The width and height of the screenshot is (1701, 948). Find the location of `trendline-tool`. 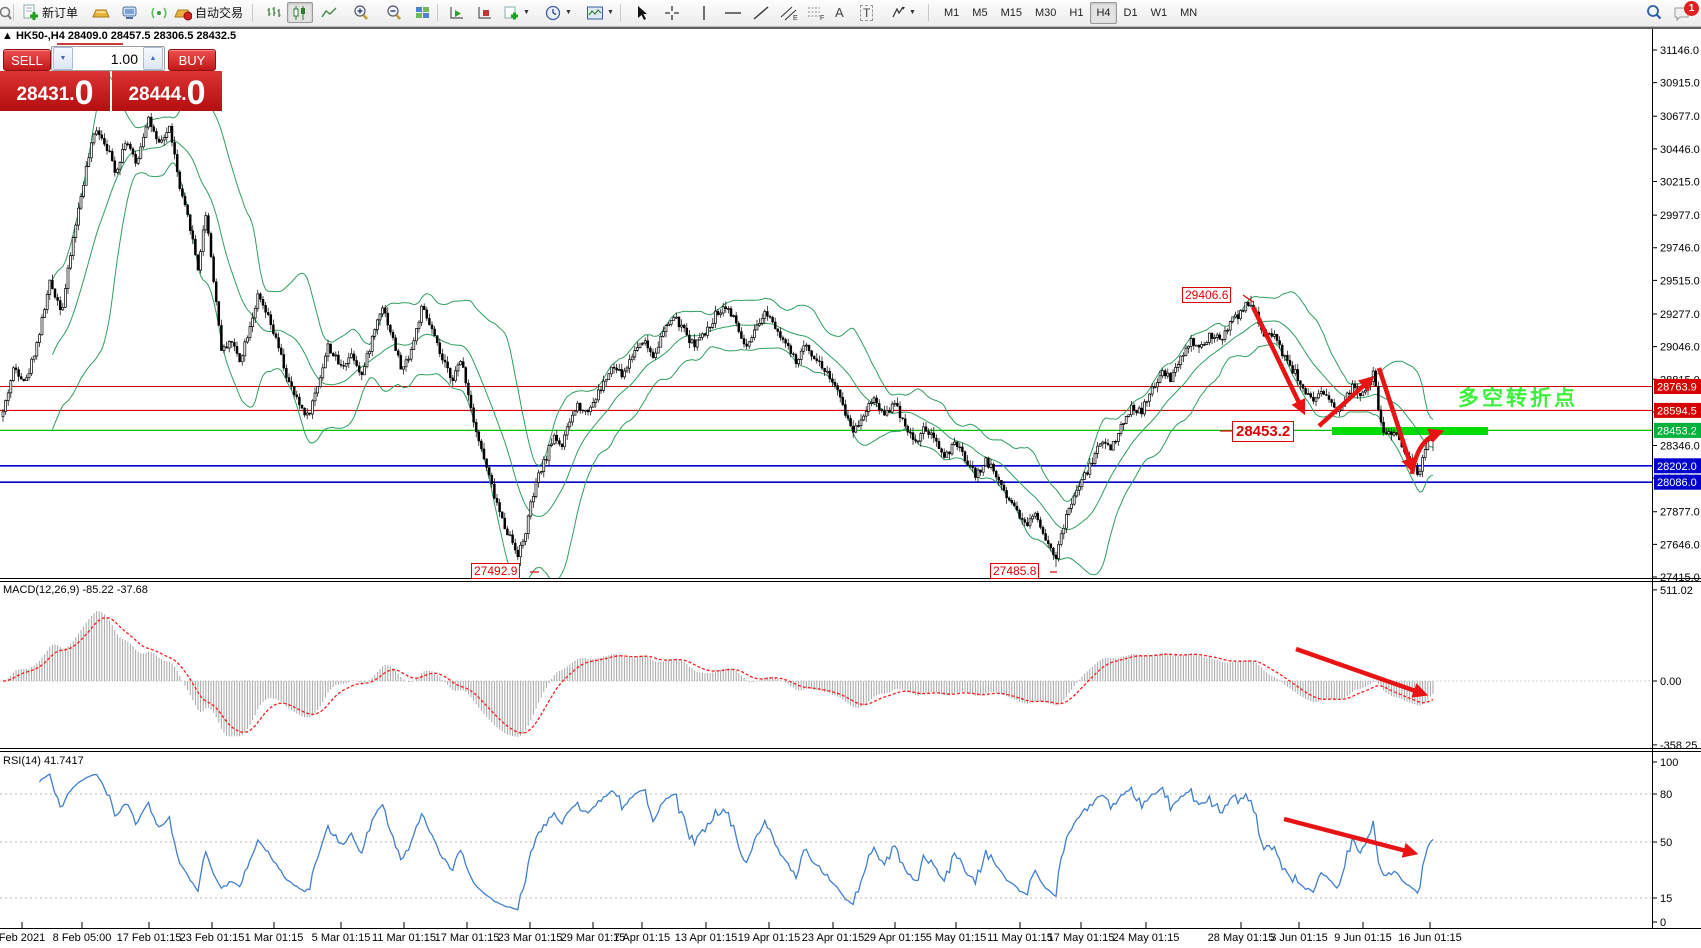

trendline-tool is located at coordinates (761, 12).